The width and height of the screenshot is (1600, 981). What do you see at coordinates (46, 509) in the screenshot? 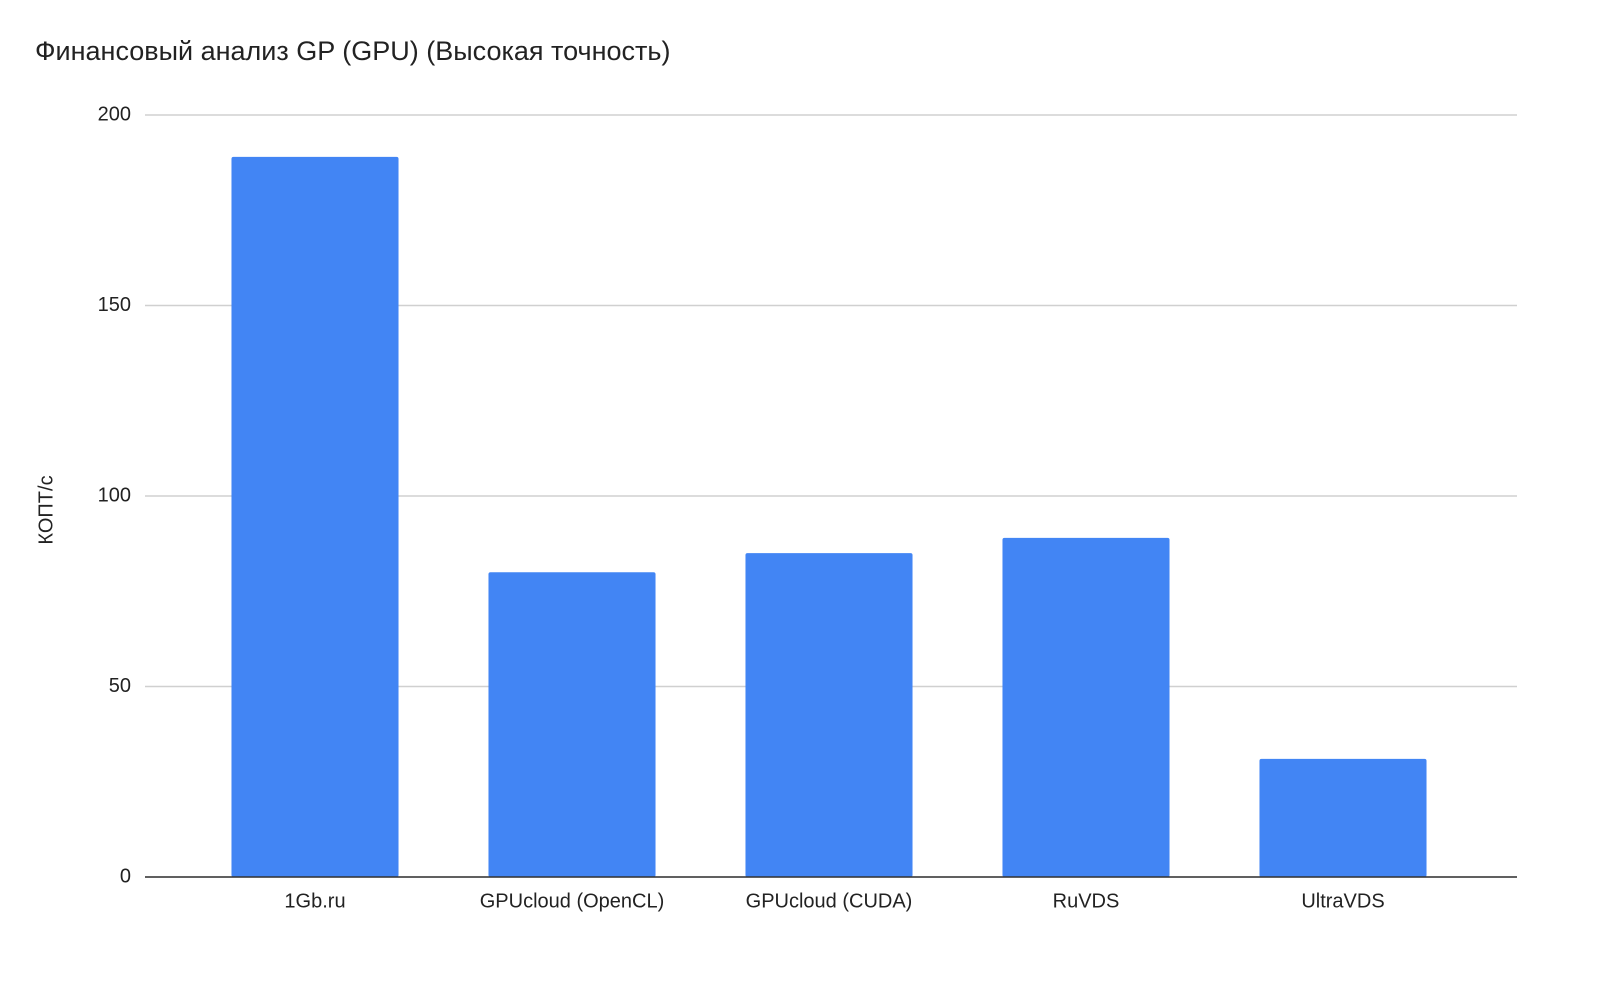
I see `y-axis-label: КОПТ/с` at bounding box center [46, 509].